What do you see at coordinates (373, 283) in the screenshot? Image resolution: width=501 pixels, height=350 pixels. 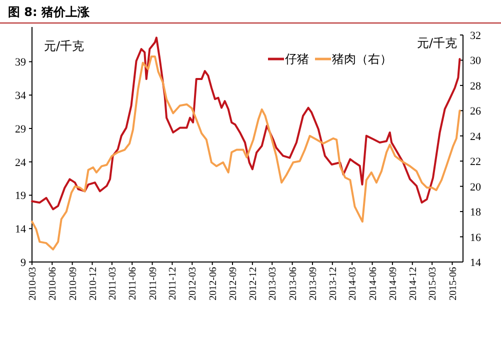 I see `x-tick-label: 2014-06` at bounding box center [373, 283].